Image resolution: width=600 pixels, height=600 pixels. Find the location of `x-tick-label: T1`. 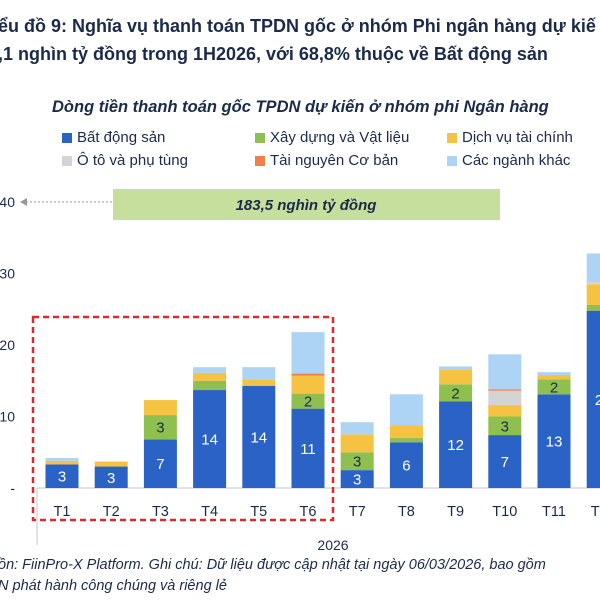

x-tick-label: T1 is located at coordinates (62, 512).